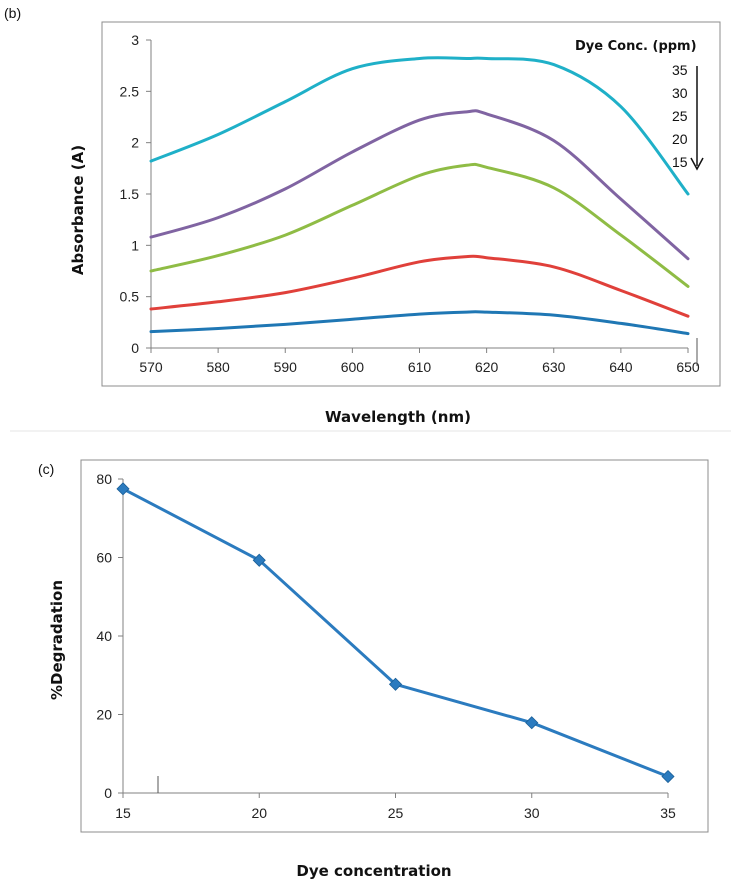 The image size is (741, 888). Describe the element at coordinates (396, 813) in the screenshot. I see `x-tick-label: 25` at that location.